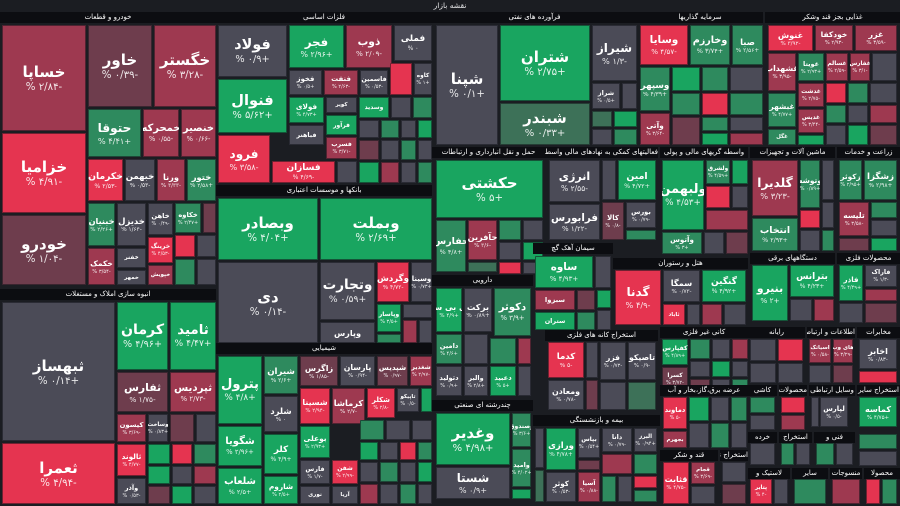 This screenshot has height=506, width=900. Describe the element at coordinates (747, 45) in the screenshot. I see `stock-tile: صبا +۲/۵۶ %` at that location.